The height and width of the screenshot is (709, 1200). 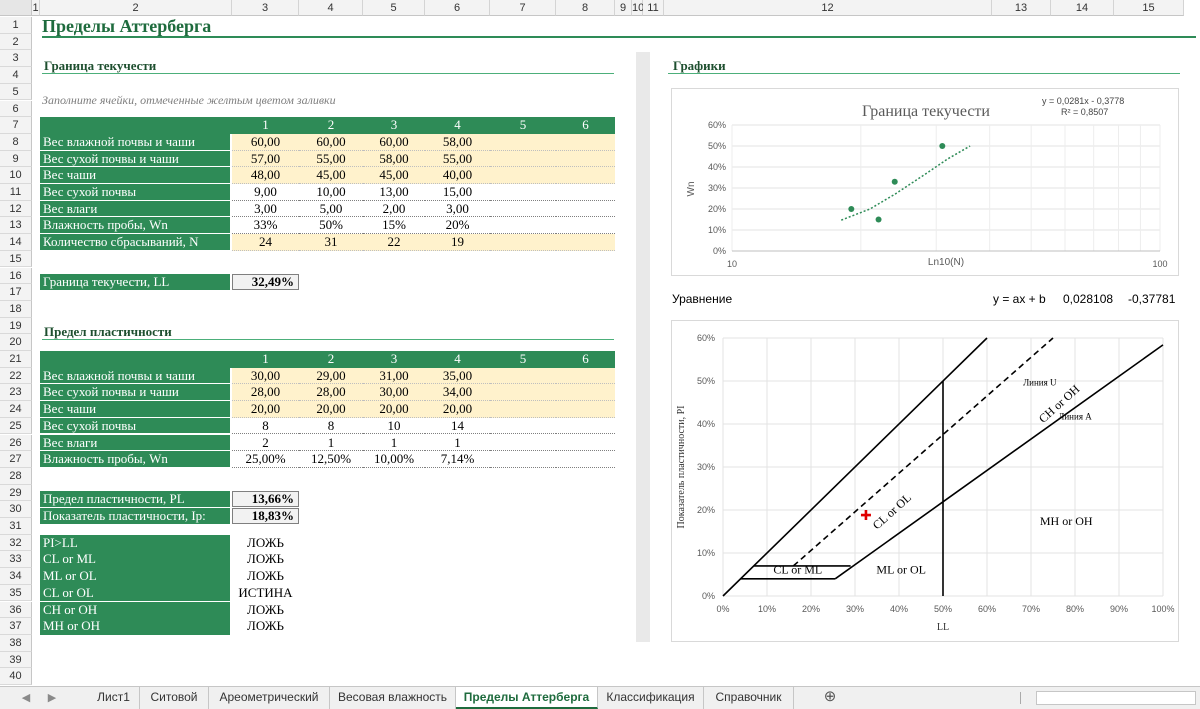 What do you see at coordinates (265, 393) in the screenshot?
I see `table-cell: 28,00` at bounding box center [265, 393].